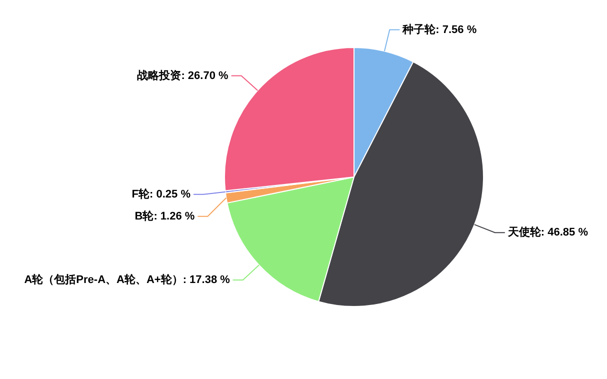 This screenshot has height=379, width=607. What do you see at coordinates (164, 215) in the screenshot?
I see `slice-label: B轮: 1.26 %` at bounding box center [164, 215].